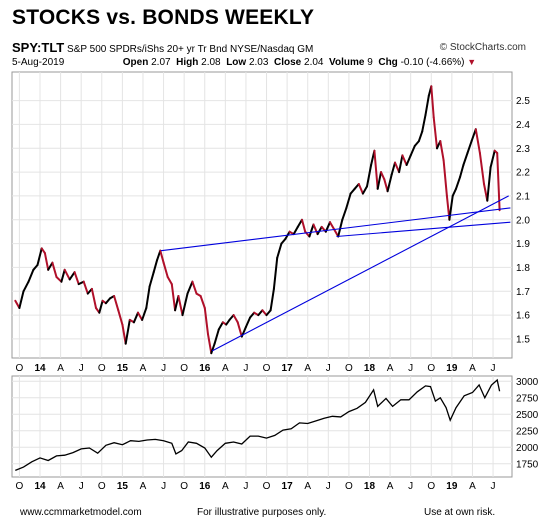 The width and height of the screenshot is (545, 530). What do you see at coordinates (236, 62) in the screenshot?
I see `low-label: Low` at bounding box center [236, 62].